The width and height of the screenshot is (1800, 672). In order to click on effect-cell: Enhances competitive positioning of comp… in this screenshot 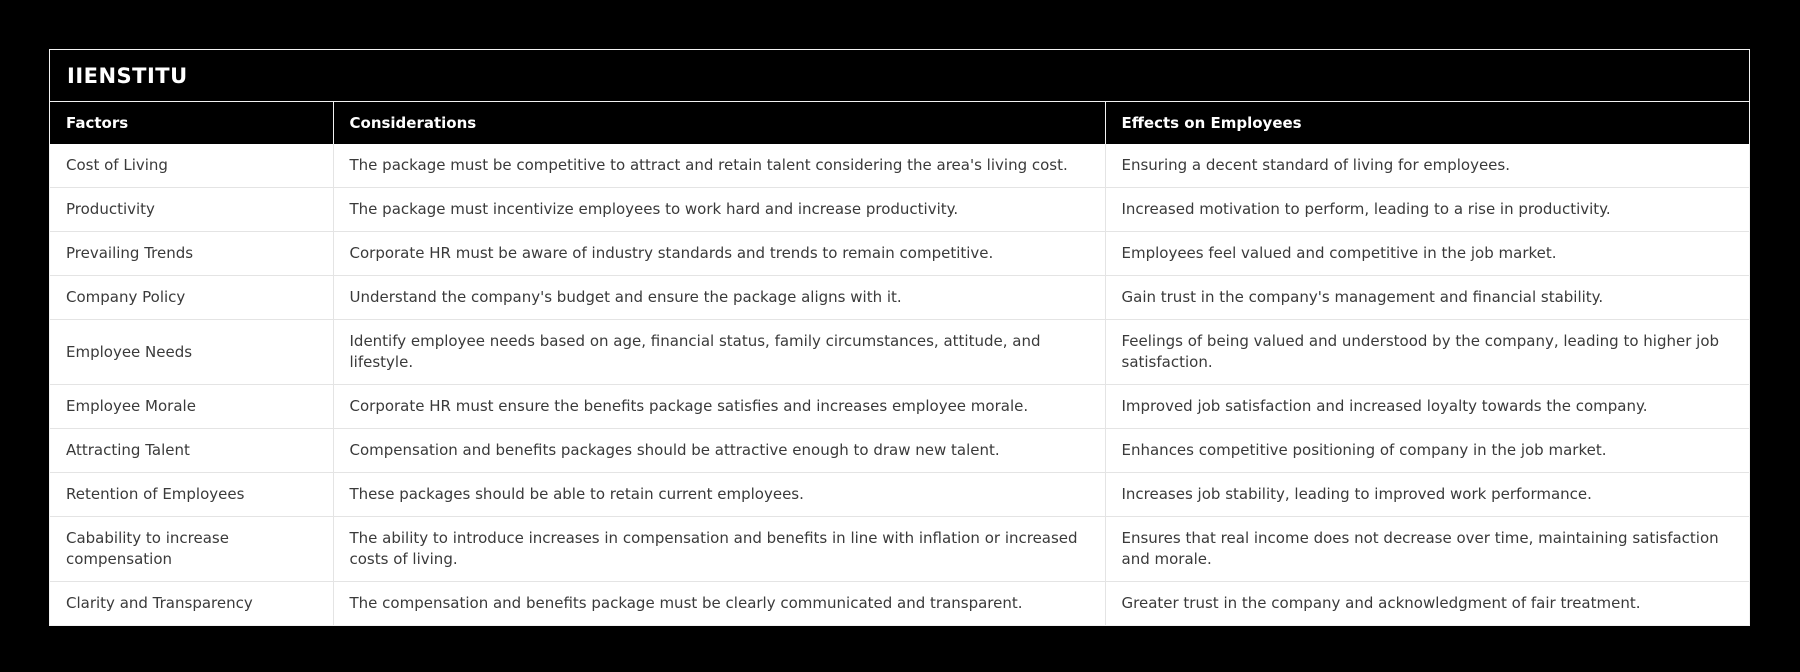, I will do `click(1426, 450)`.